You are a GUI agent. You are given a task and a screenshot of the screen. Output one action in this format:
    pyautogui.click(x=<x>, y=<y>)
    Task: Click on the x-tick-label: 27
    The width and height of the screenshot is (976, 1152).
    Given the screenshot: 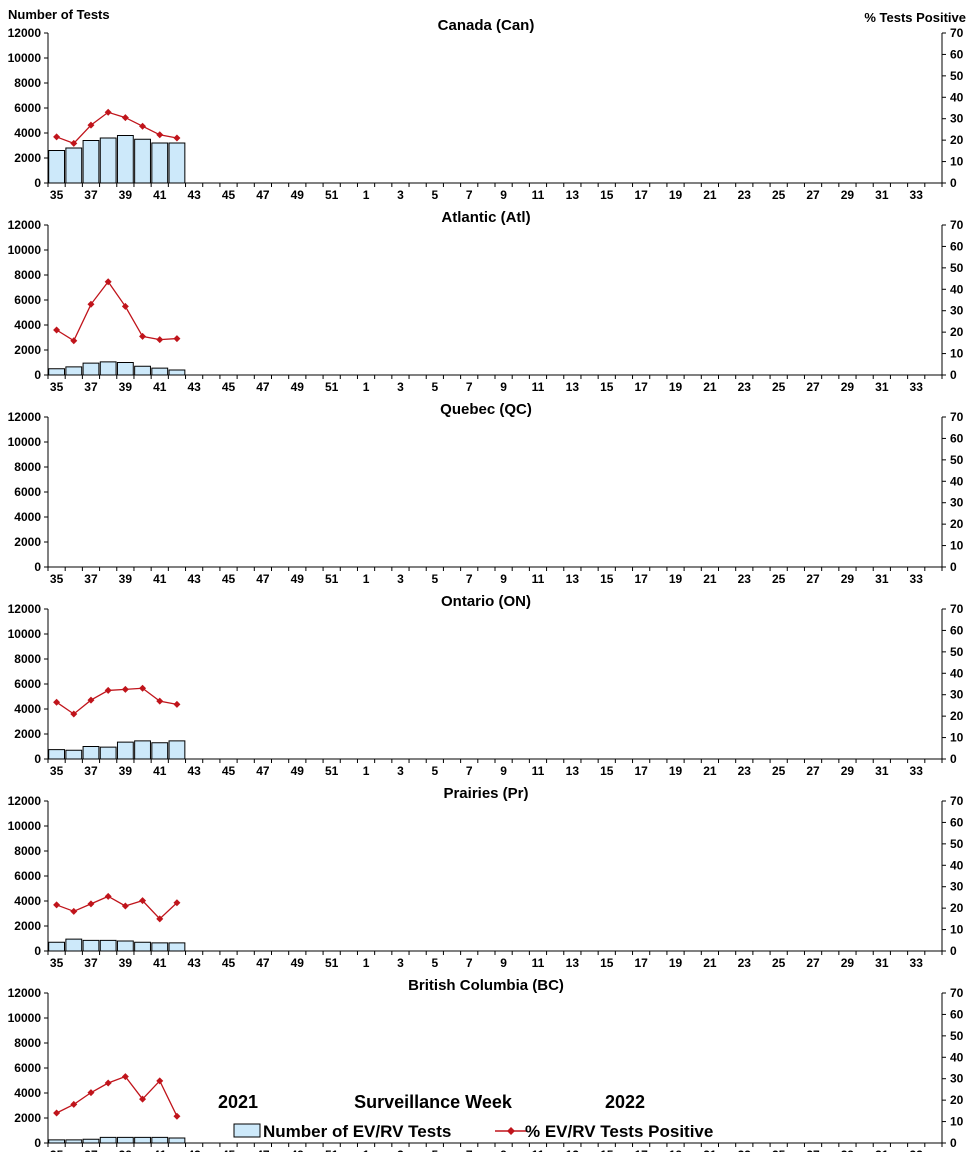 What is the action you would take?
    pyautogui.click(x=813, y=963)
    